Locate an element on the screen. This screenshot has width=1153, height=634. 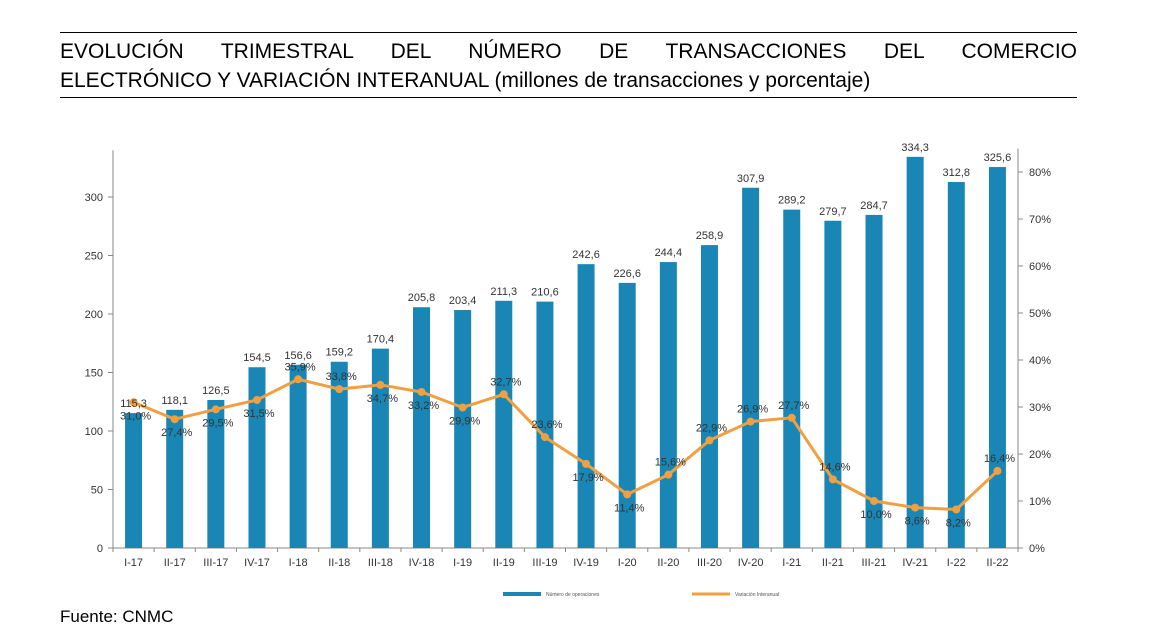
source-note: Fuente: CNMC is located at coordinates (117, 616).